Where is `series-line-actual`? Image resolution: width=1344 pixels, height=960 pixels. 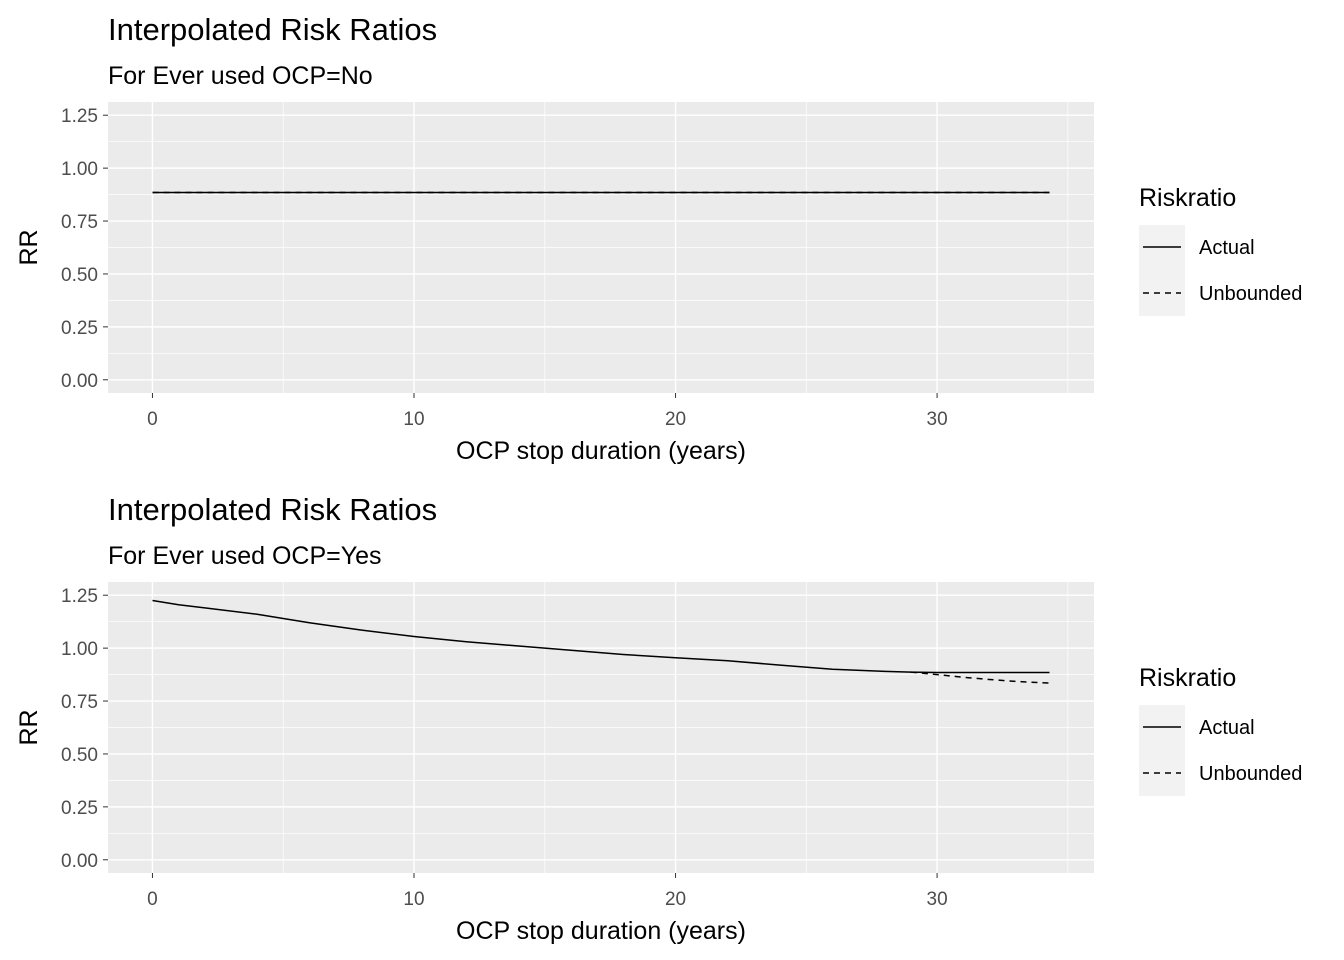
series-line-actual is located at coordinates (601, 636).